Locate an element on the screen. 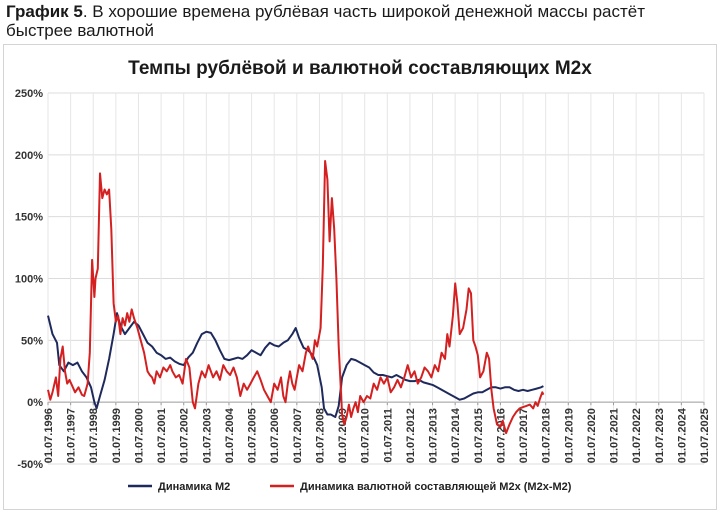 This screenshot has width=720, height=513. figure-caption-label: График 5 is located at coordinates (44, 11).